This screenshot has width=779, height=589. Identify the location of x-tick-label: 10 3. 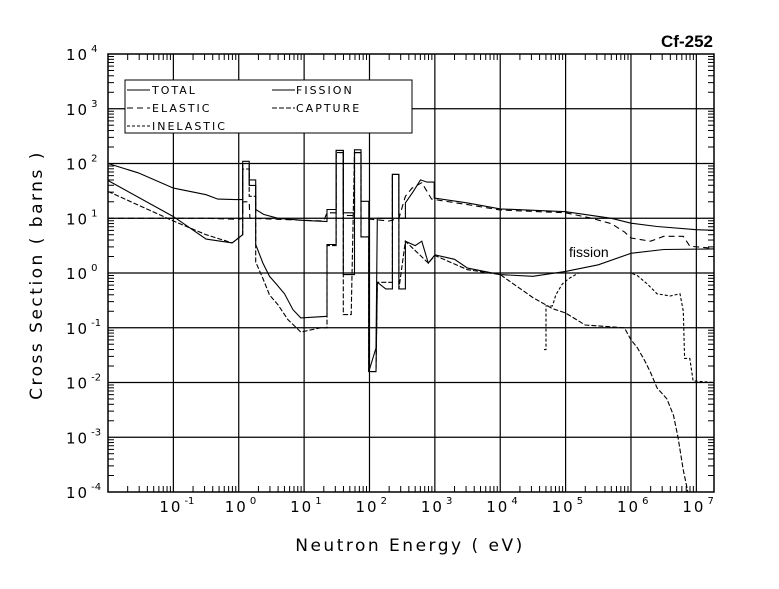
(436, 506).